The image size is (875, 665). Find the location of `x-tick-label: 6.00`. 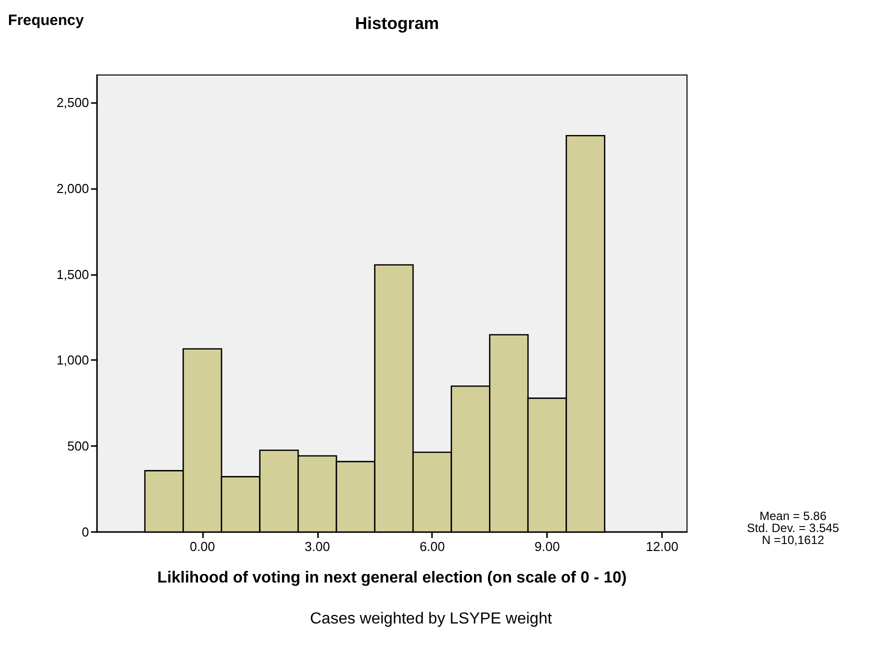

x-tick-label: 6.00 is located at coordinates (432, 546).